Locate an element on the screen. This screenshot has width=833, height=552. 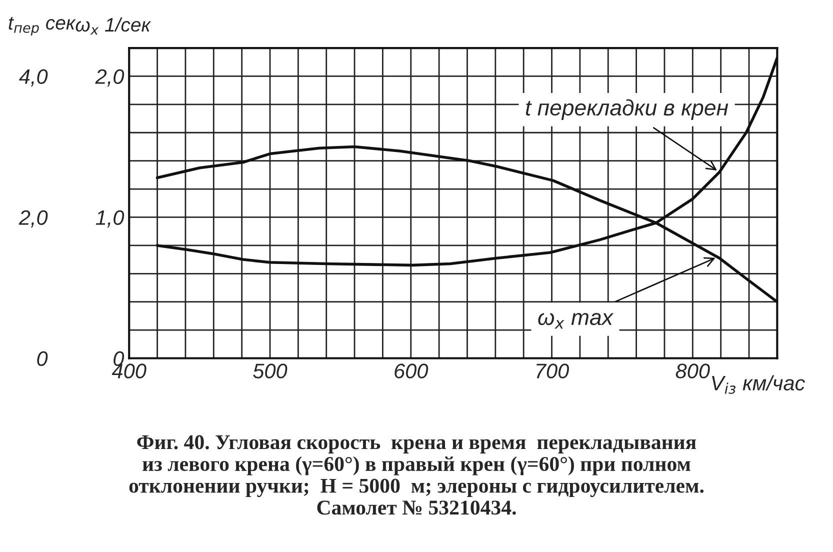
y-tick-label: 2,0 is located at coordinates (109, 77).